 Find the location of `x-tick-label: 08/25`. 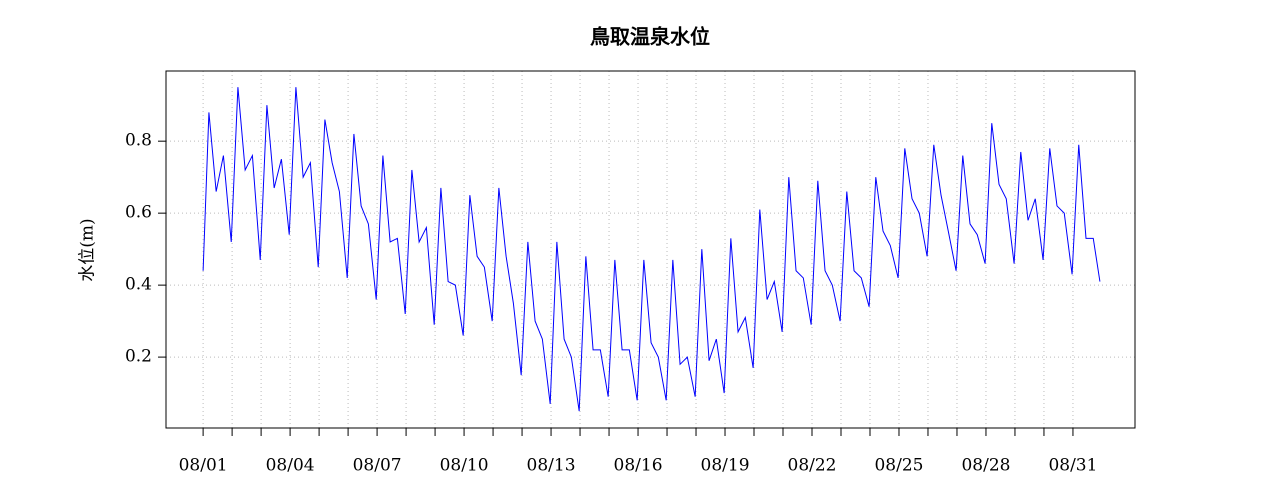

x-tick-label: 08/25 is located at coordinates (898, 466).